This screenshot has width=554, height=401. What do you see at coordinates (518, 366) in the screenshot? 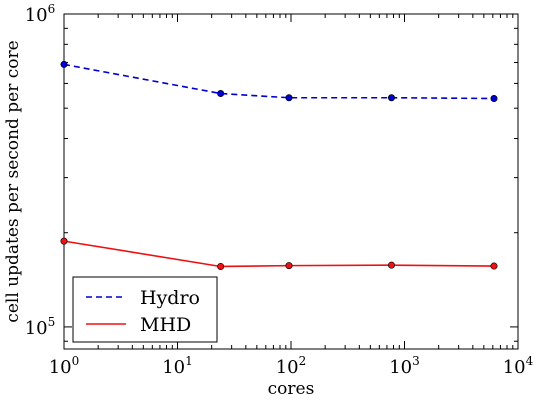
I see `x-tick-label: 10⁴` at bounding box center [518, 366].